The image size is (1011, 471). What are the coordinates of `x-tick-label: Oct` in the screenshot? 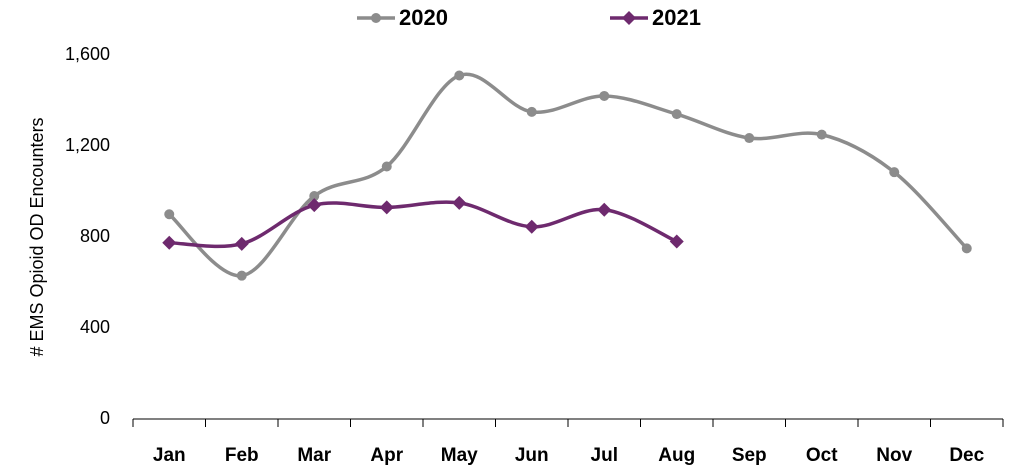 It's located at (822, 455).